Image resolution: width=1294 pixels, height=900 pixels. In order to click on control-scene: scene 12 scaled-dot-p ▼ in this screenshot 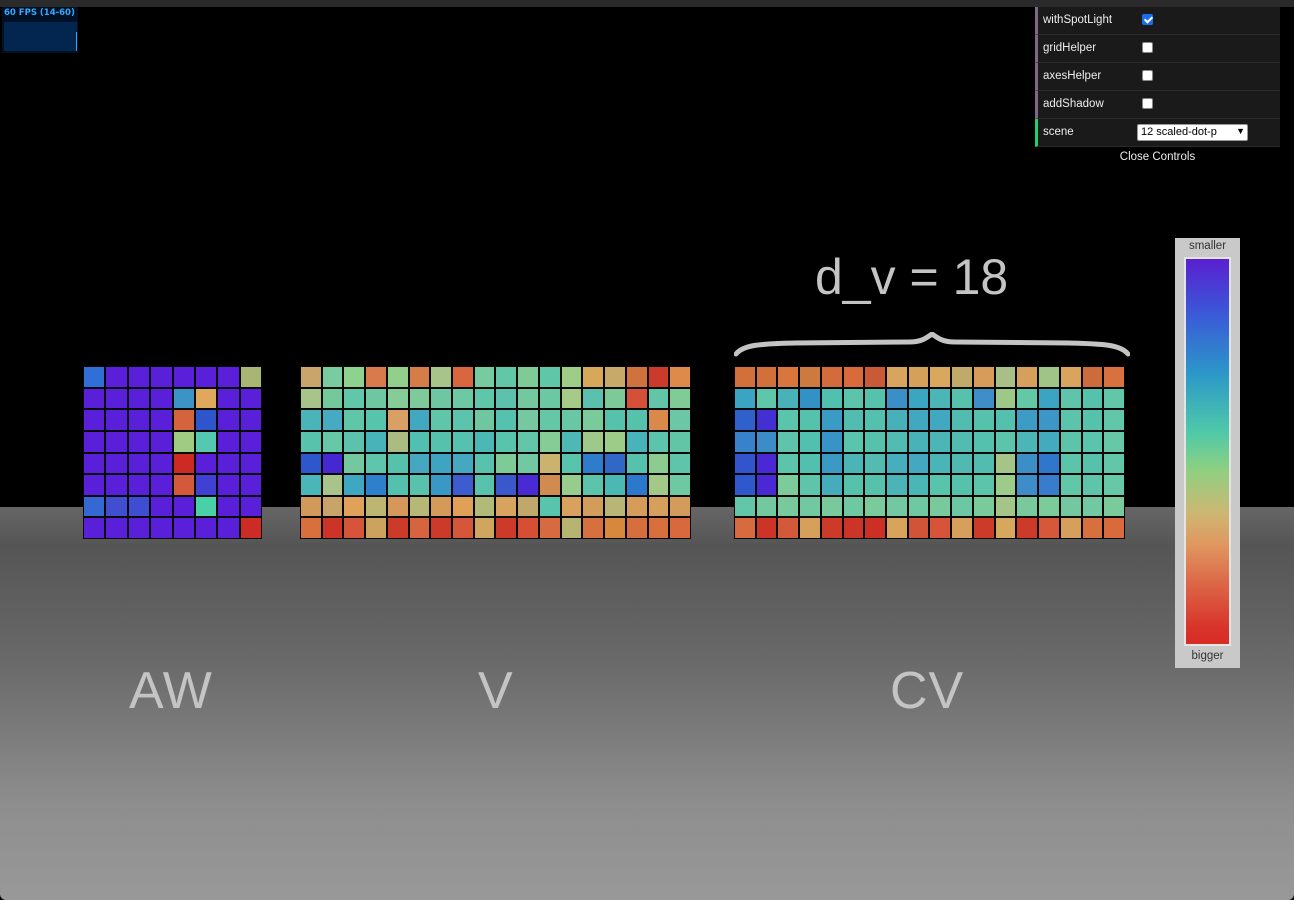, I will do `click(1157, 133)`.